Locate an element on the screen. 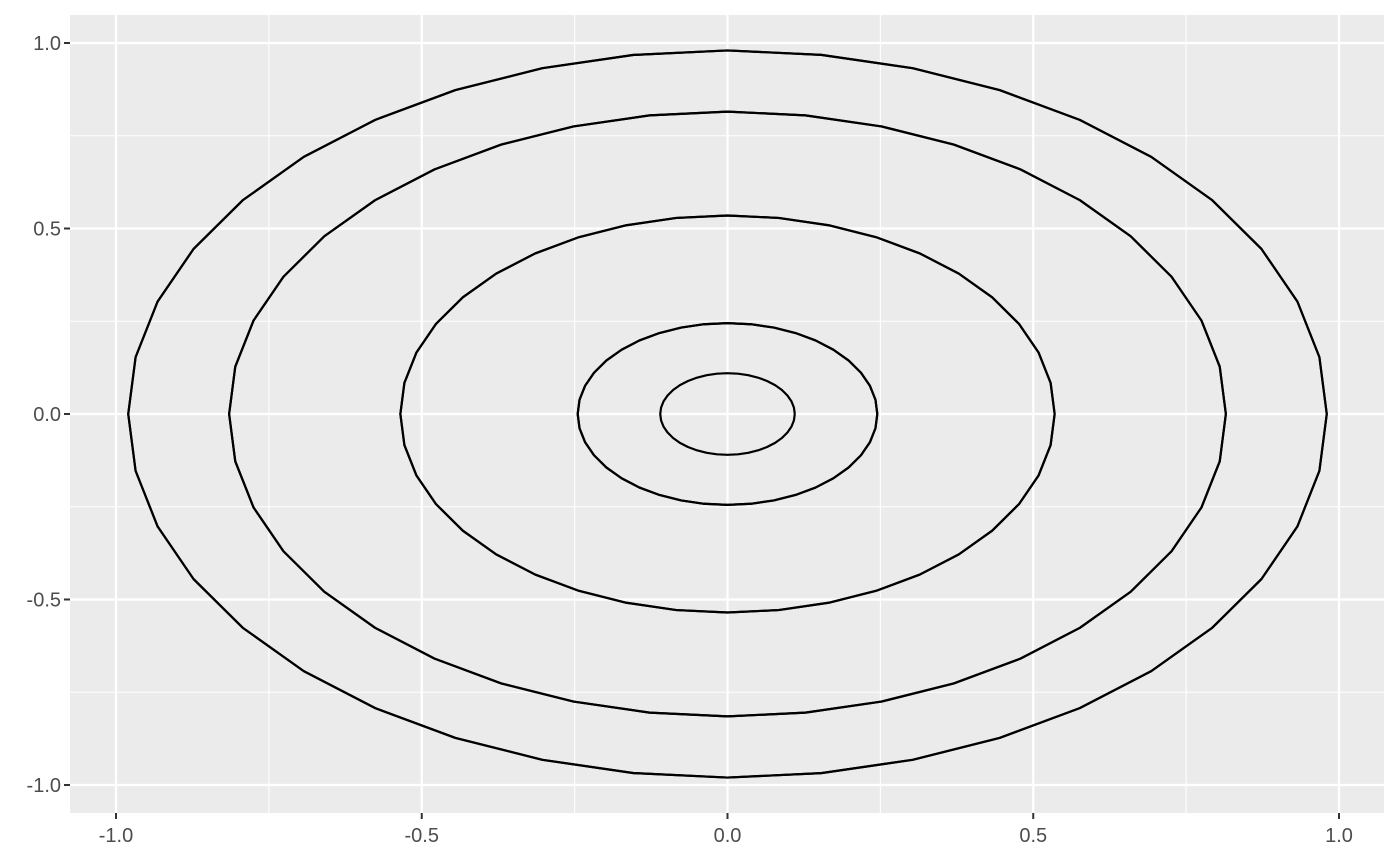 This screenshot has width=1400, height=866. y-tick-label: 0.5 is located at coordinates (47, 230).